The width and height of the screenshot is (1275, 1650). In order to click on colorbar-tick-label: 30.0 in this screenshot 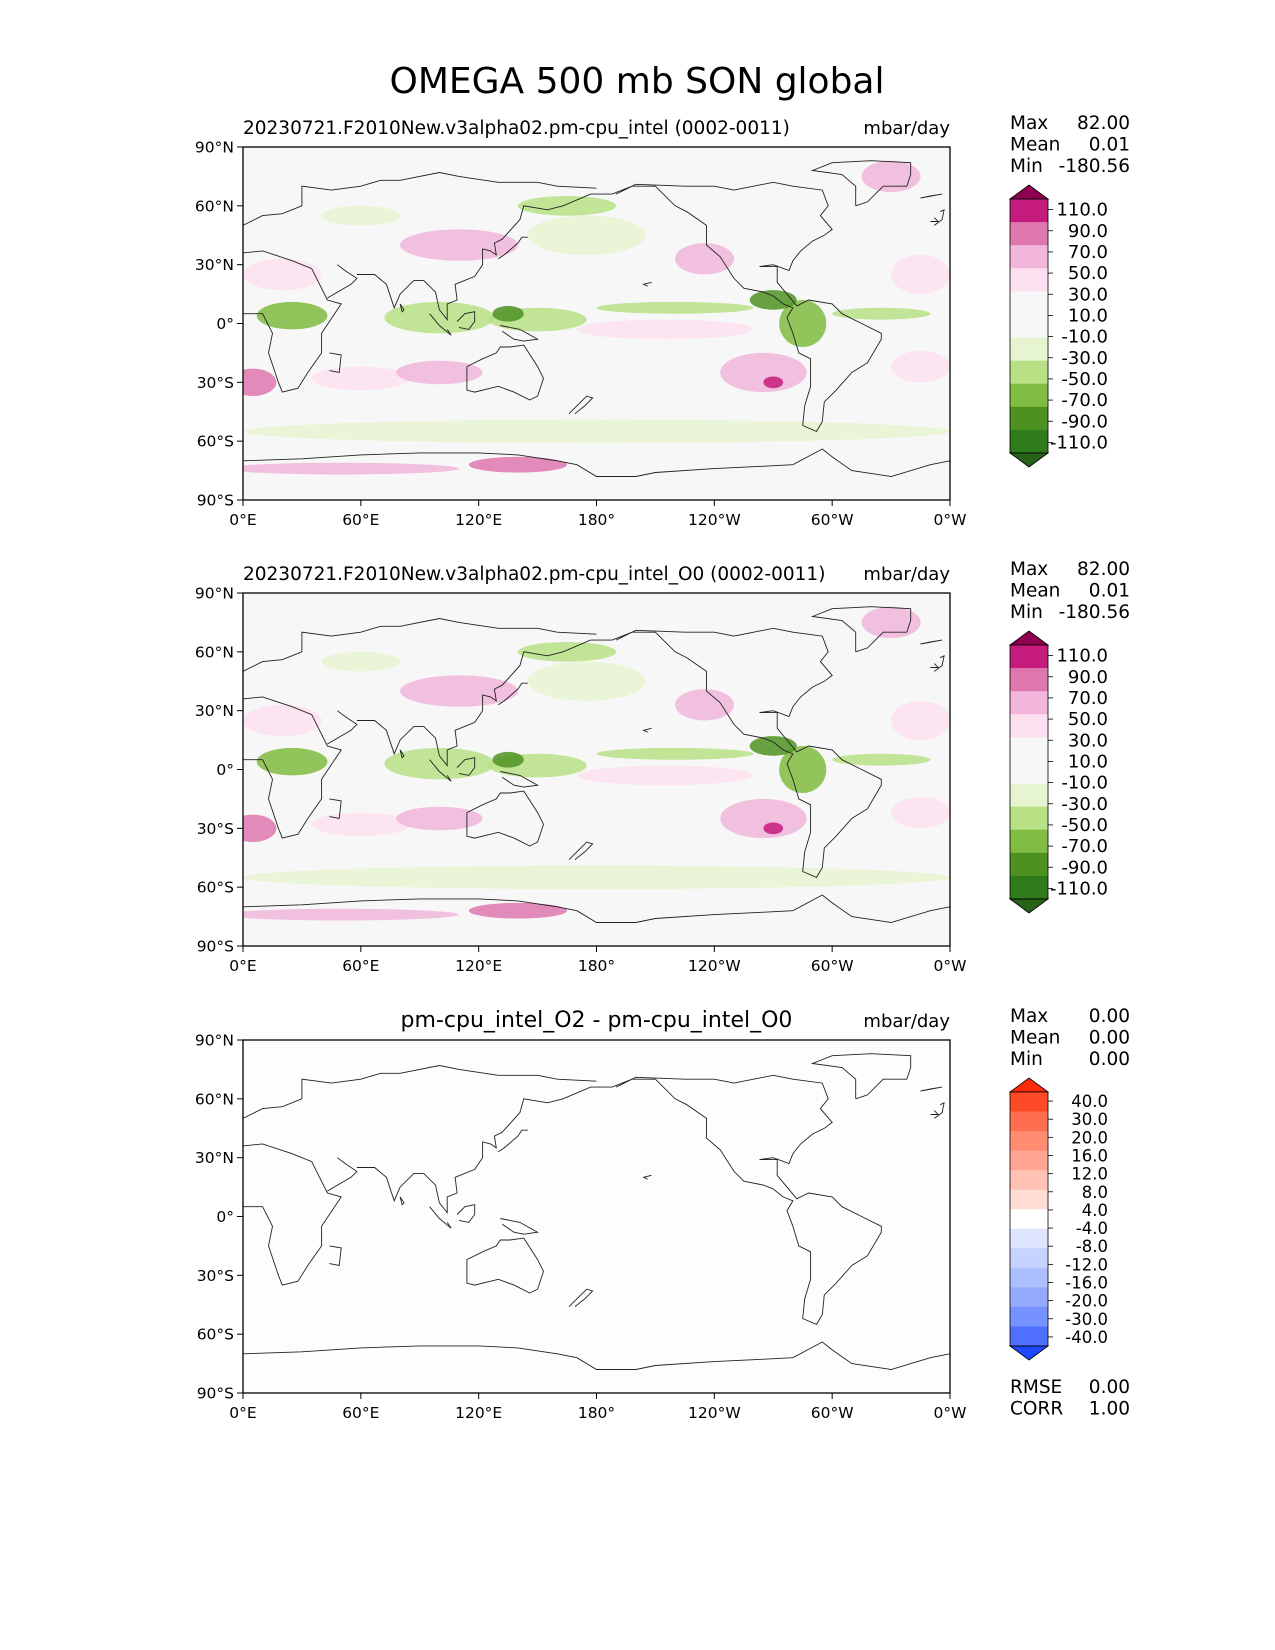, I will do `click(1088, 294)`.